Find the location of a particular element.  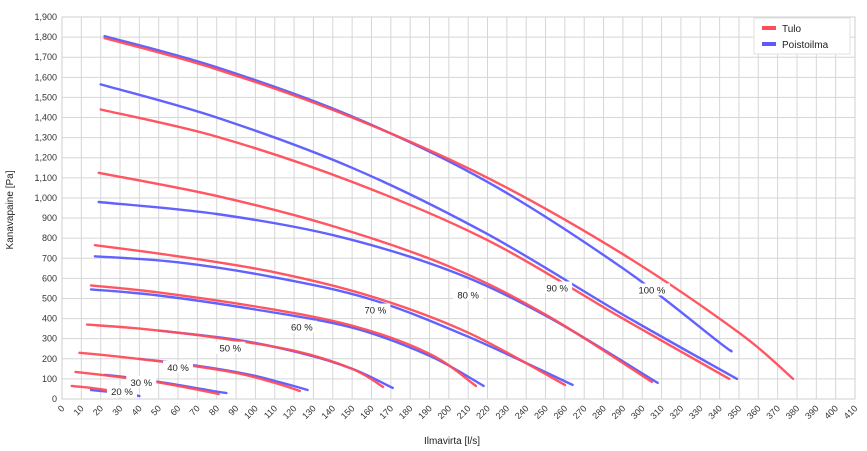

x-axis-title: Ilmavirta [l/s] is located at coordinates (452, 441).